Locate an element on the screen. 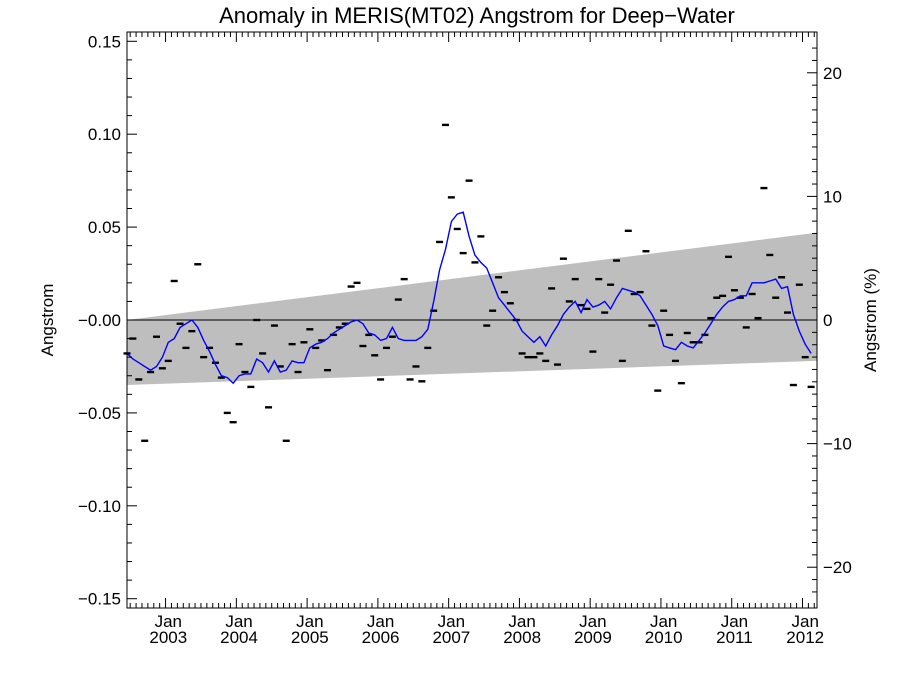 The image size is (900, 675). y-right-tick-label: 0 is located at coordinates (827, 320).